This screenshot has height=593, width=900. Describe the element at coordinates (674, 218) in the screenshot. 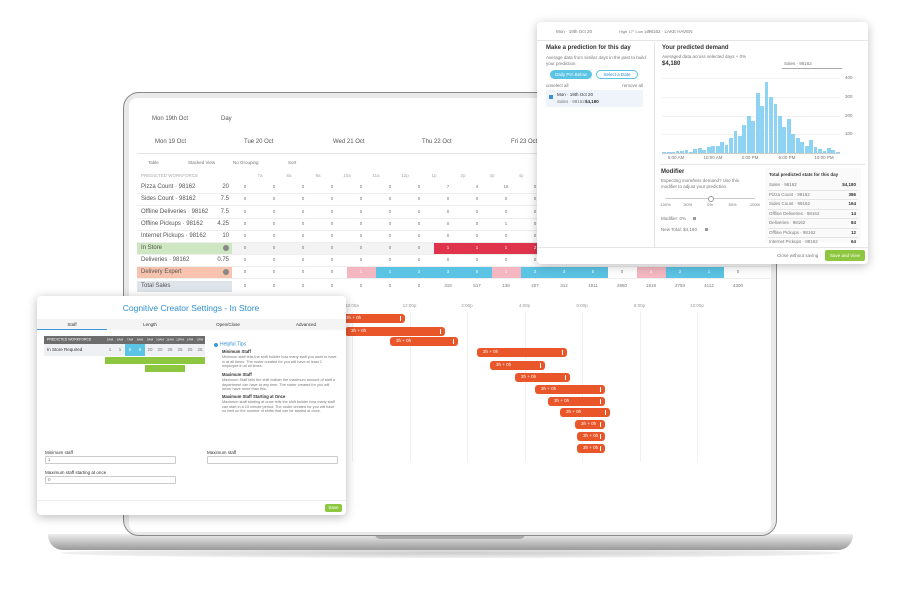

I see `modifier-value: Modifier: 0%` at that location.